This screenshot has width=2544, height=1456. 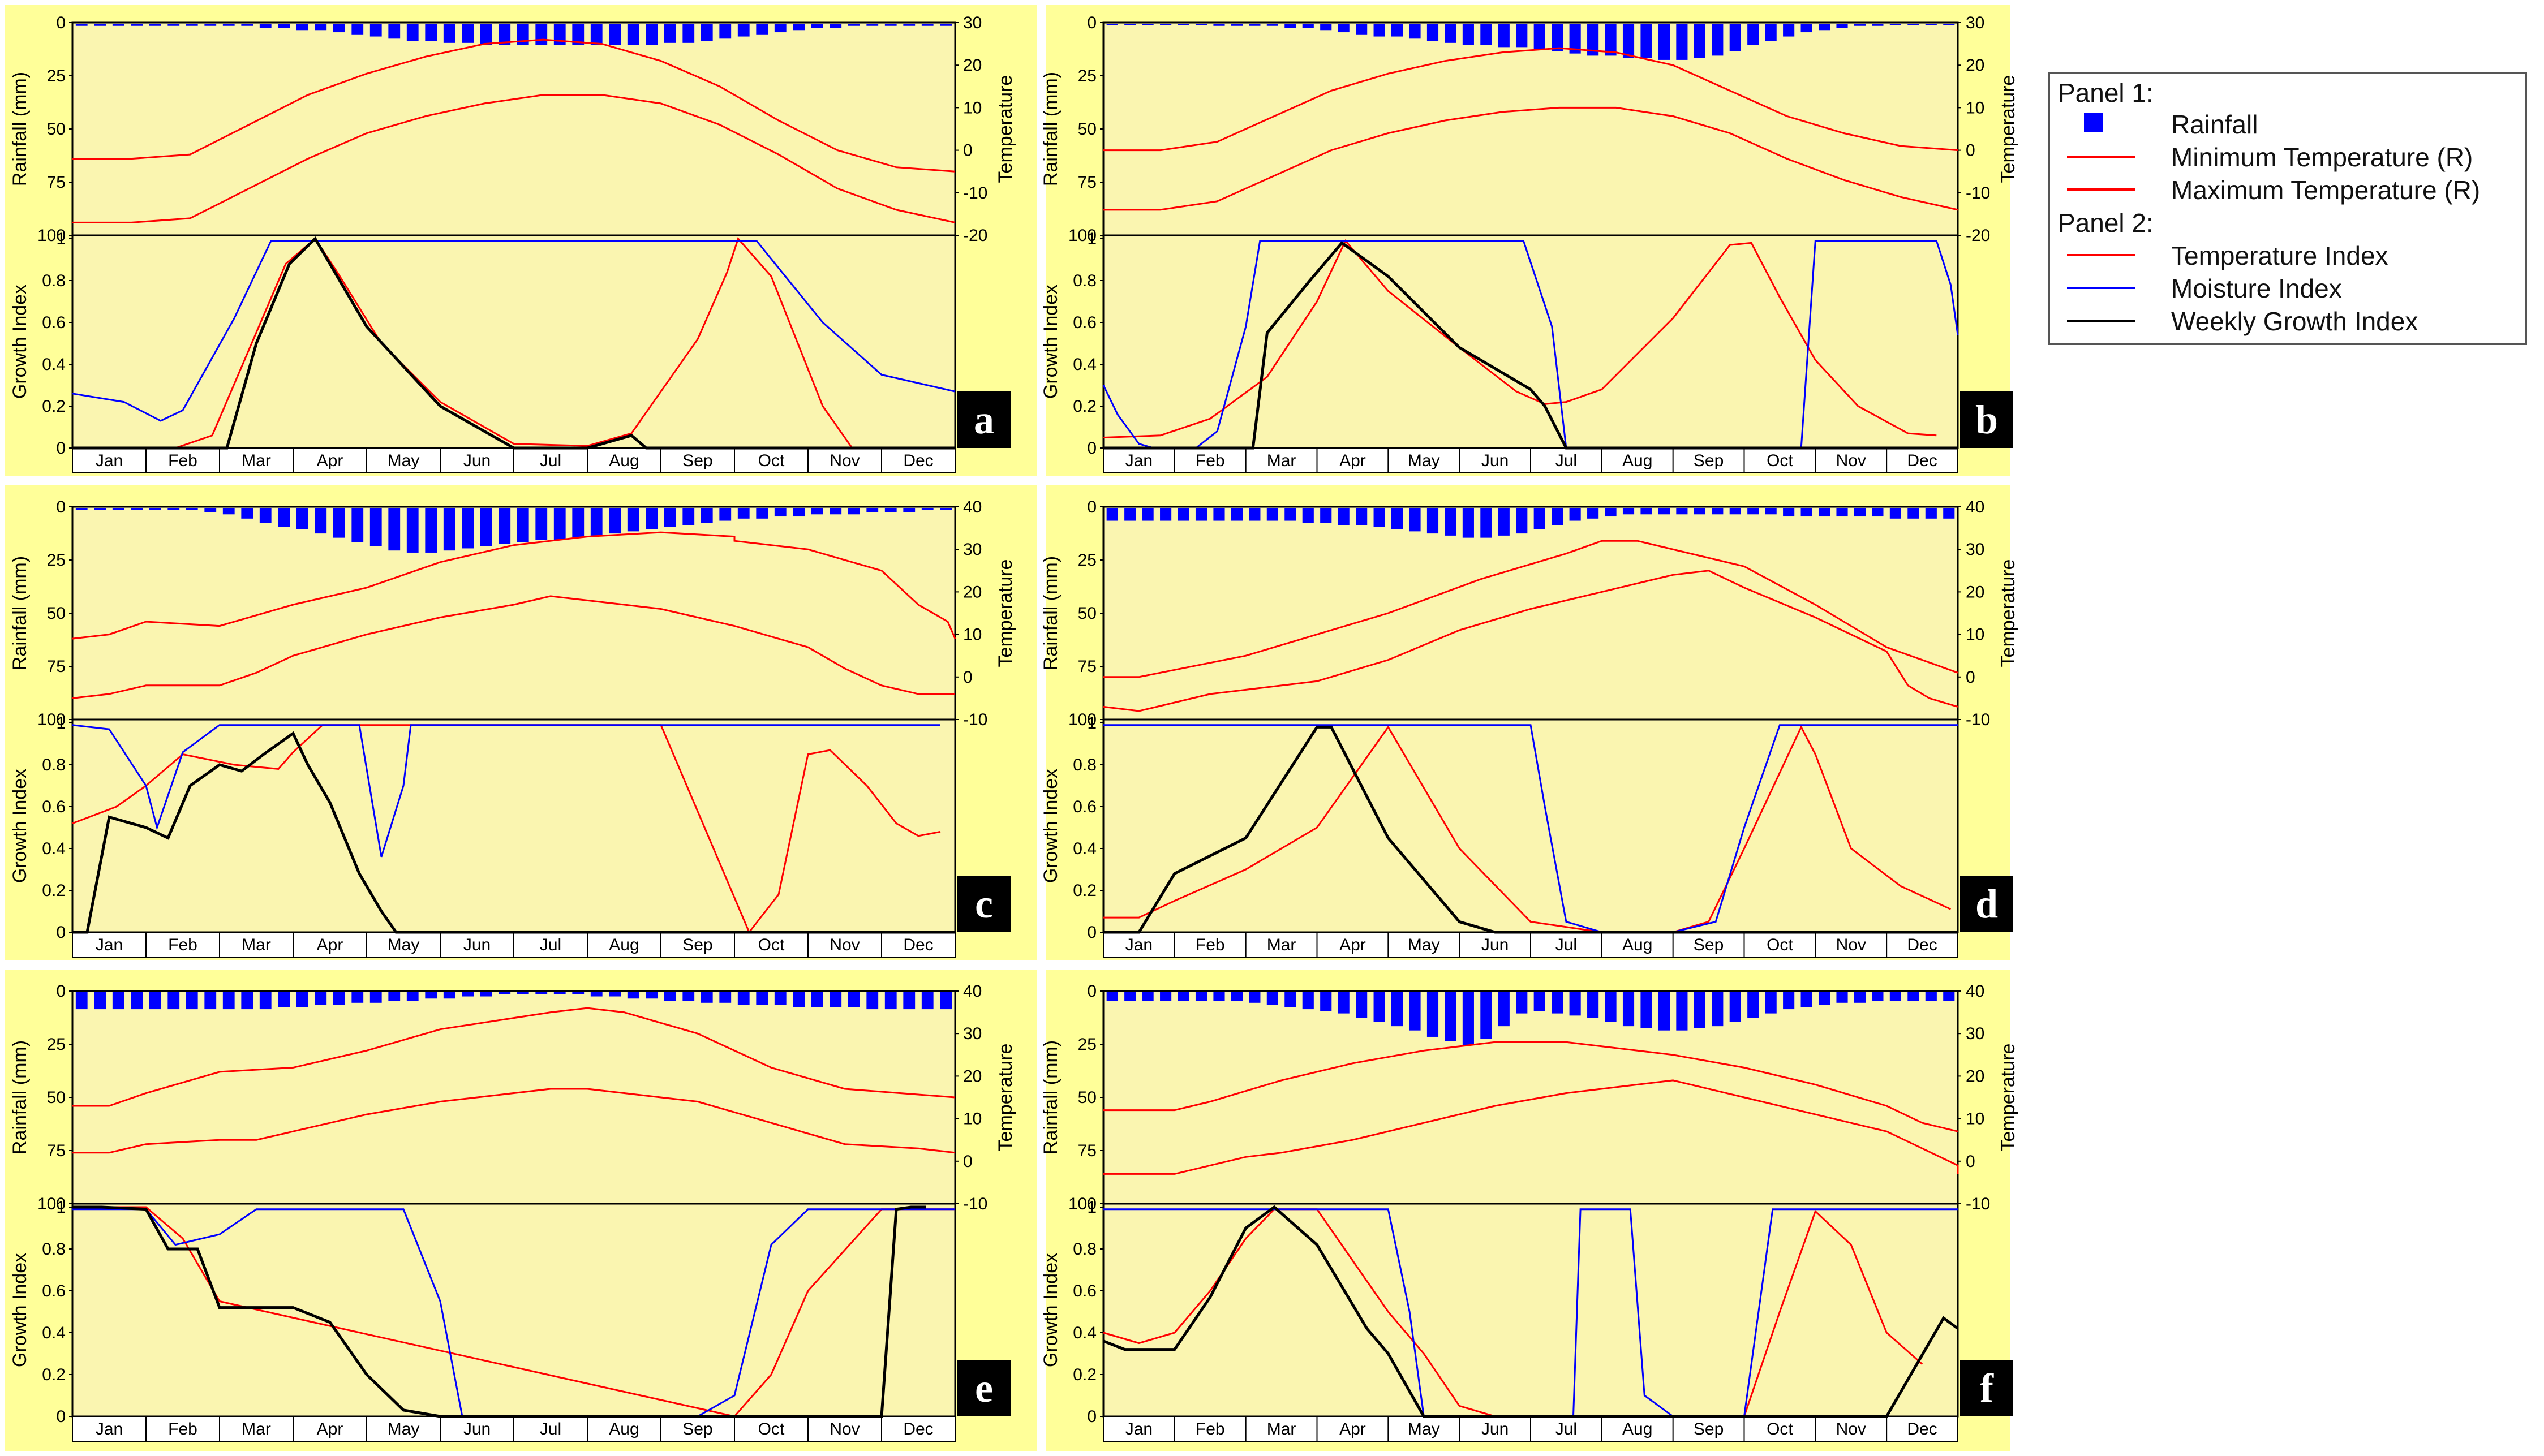 What do you see at coordinates (2101, 321) in the screenshot?
I see `legend-growth-index-line` at bounding box center [2101, 321].